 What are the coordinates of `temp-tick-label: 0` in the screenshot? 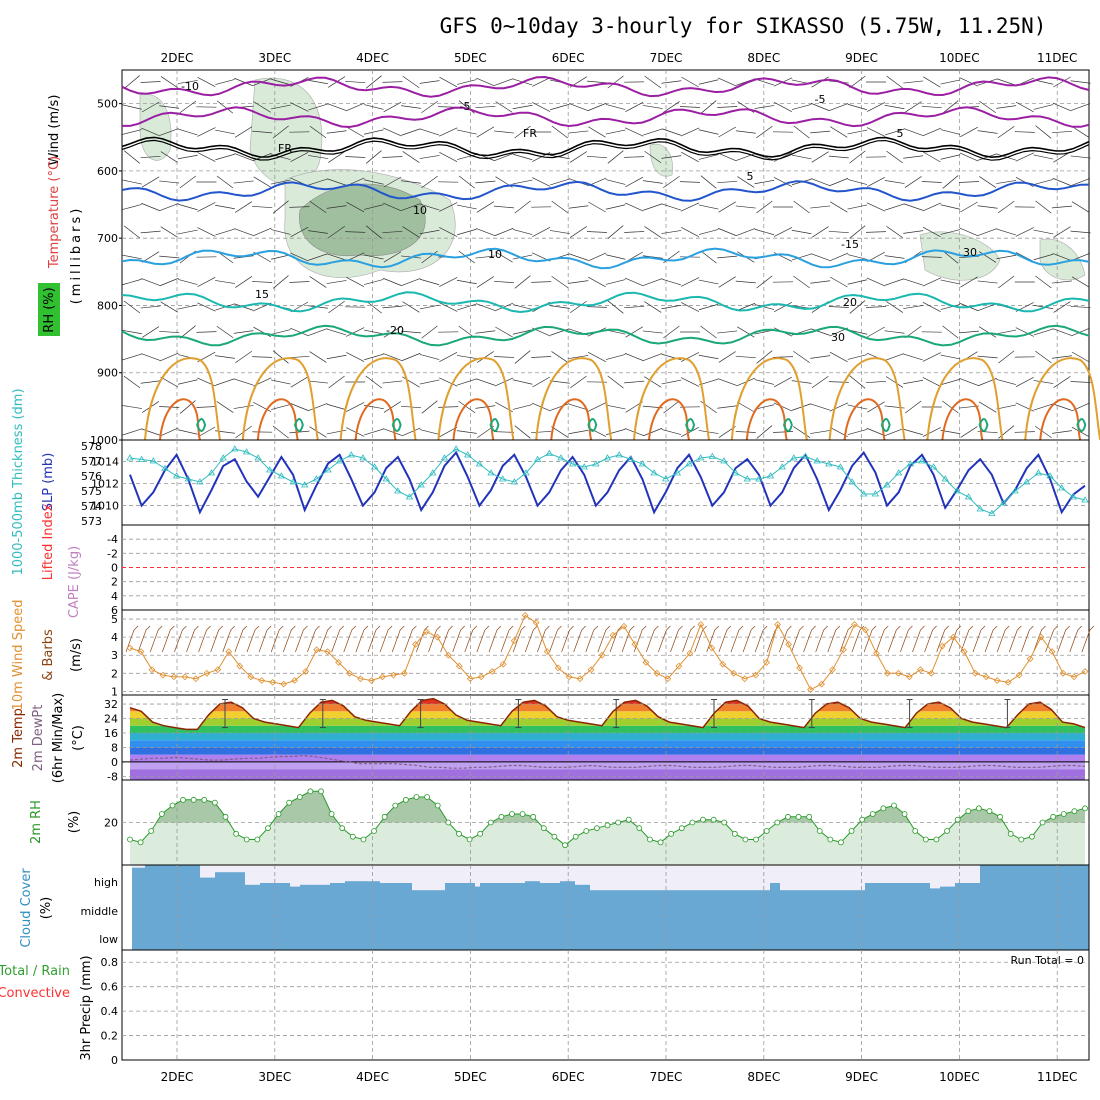 It's located at (114, 762).